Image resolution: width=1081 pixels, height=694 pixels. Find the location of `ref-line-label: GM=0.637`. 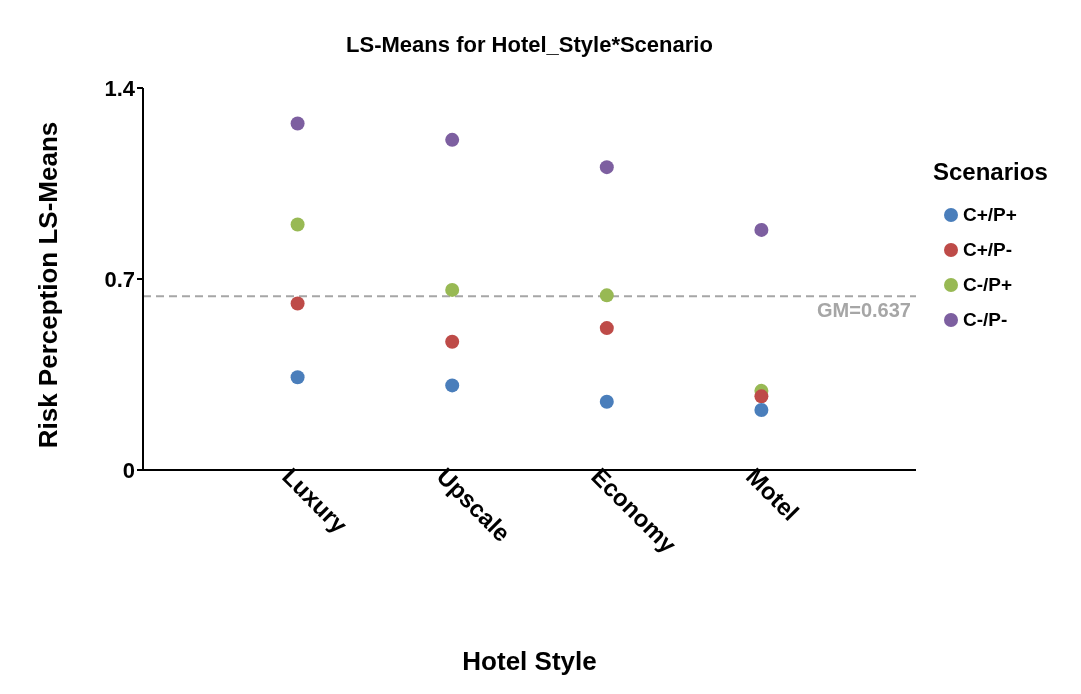

ref-line-label: GM=0.637 is located at coordinates (864, 310).